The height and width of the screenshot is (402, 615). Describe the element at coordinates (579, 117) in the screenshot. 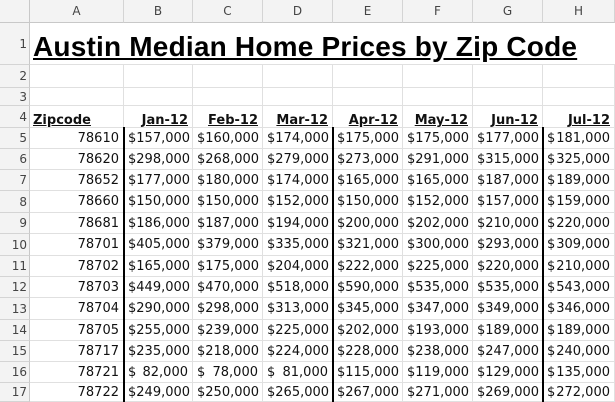

I see `column-label-jul-12: Jul-12` at that location.